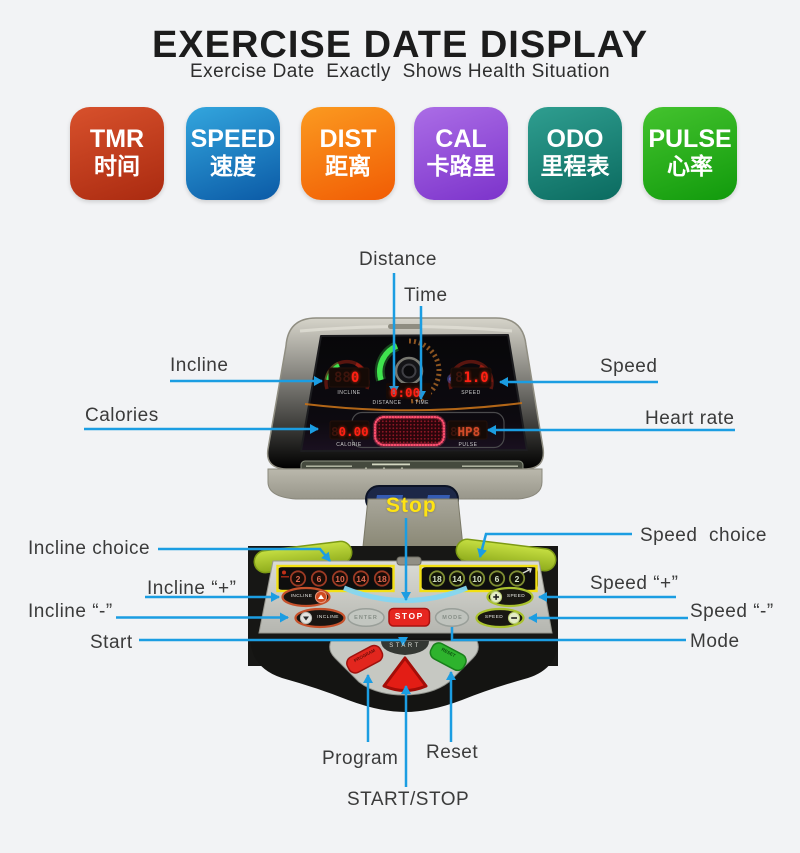 The height and width of the screenshot is (853, 800). I want to click on mode-button, so click(452, 617).